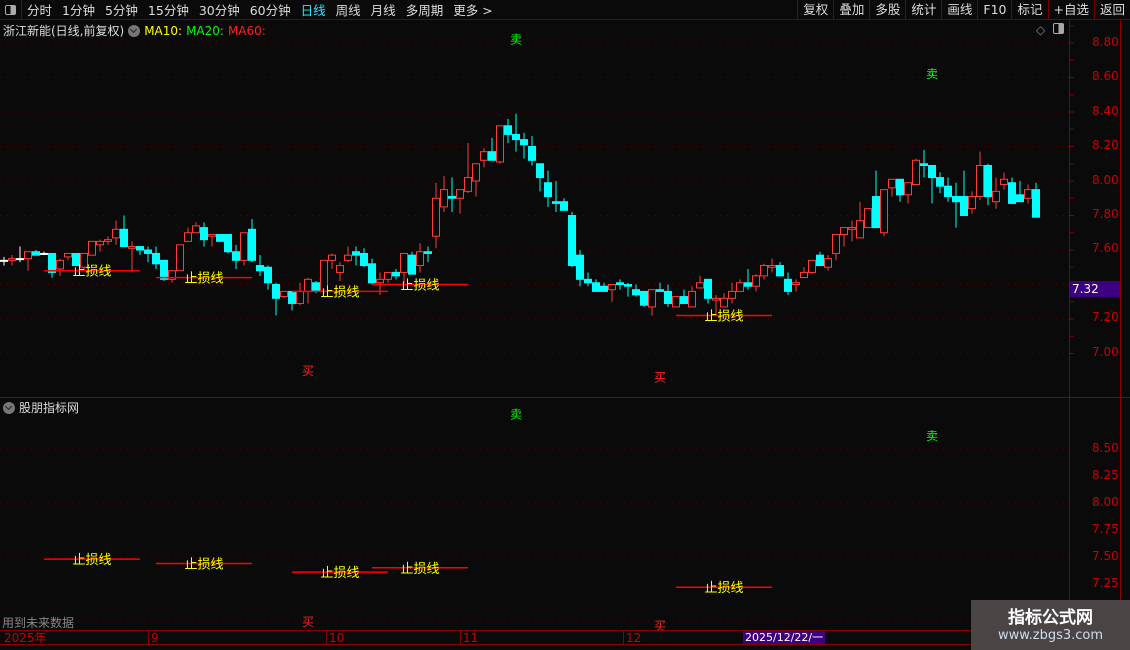  What do you see at coordinates (1069, 325) in the screenshot?
I see `axis-divider` at bounding box center [1069, 325].